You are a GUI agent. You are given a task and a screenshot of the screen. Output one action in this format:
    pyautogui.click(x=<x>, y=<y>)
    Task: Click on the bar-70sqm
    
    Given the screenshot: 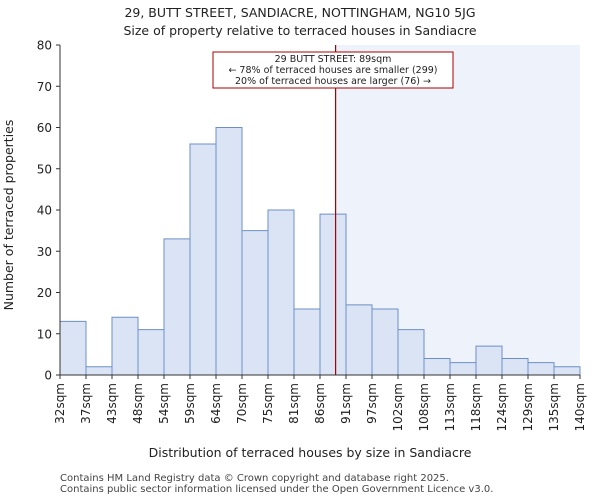 What is the action you would take?
    pyautogui.click(x=255, y=303)
    